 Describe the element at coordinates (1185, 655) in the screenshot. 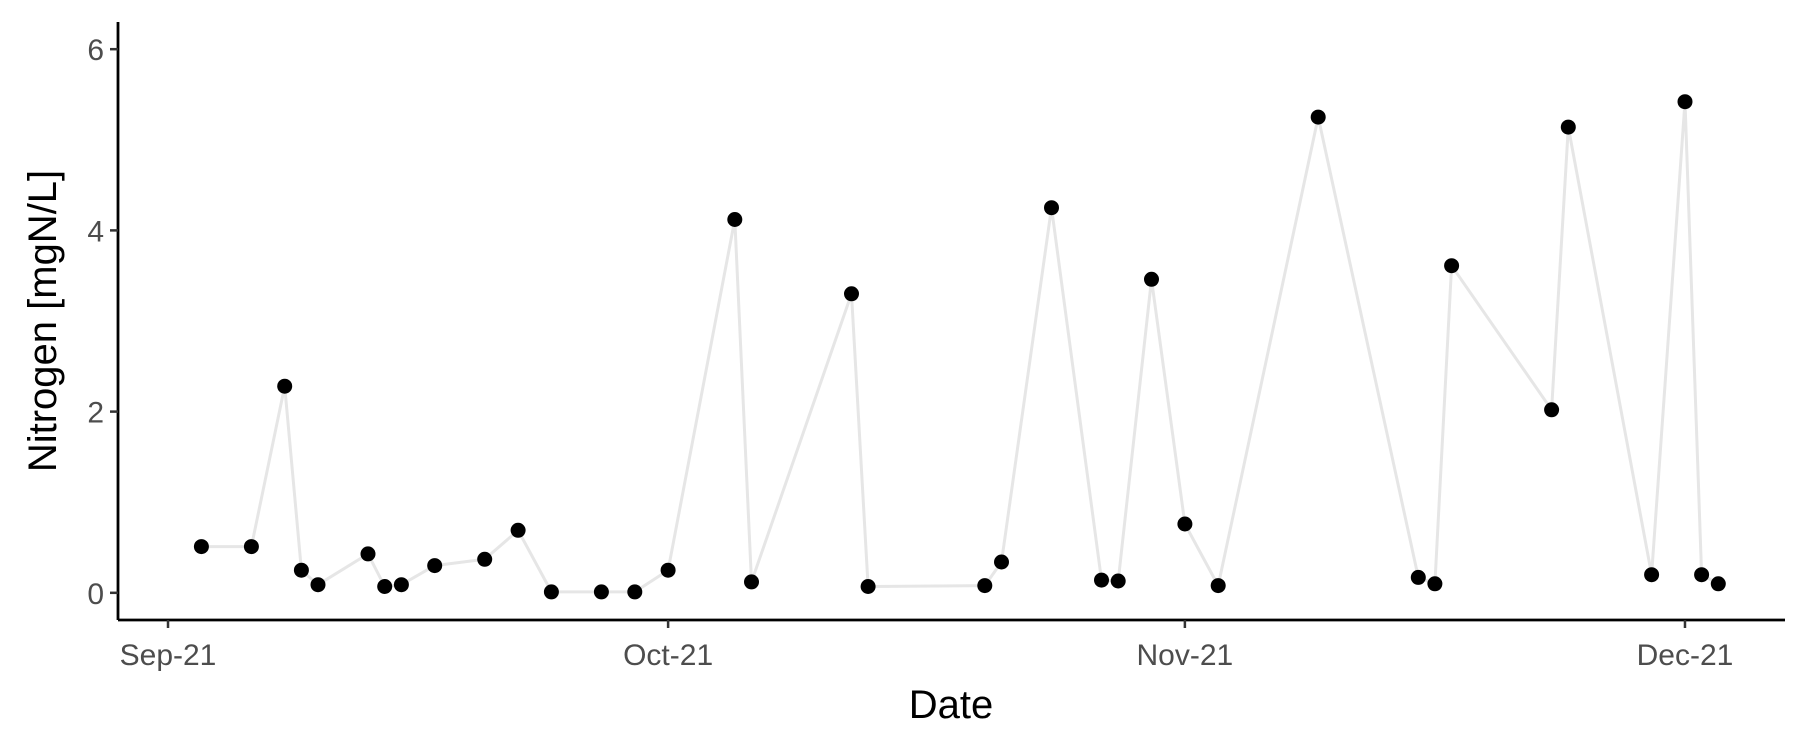

I see `x-tick-label: Nov-21` at that location.